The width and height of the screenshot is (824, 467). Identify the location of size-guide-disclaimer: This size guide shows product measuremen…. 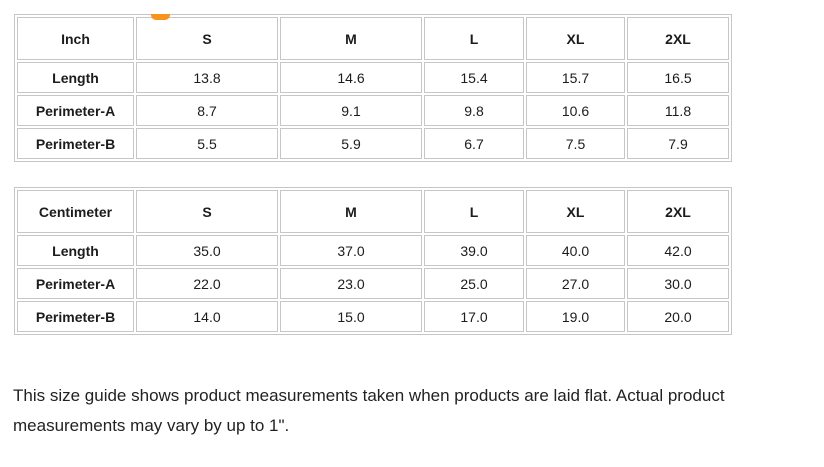
(369, 410).